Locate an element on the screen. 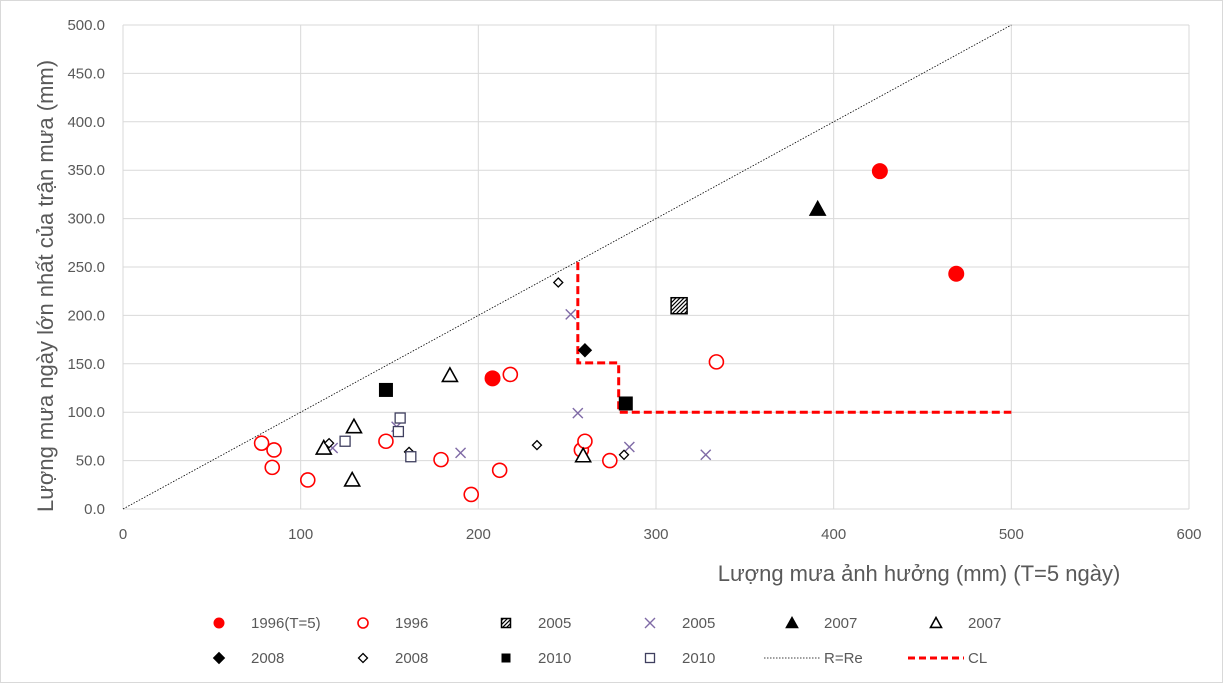 Image resolution: width=1225 pixels, height=686 pixels. y-tick-label: 0.0 is located at coordinates (94, 509).